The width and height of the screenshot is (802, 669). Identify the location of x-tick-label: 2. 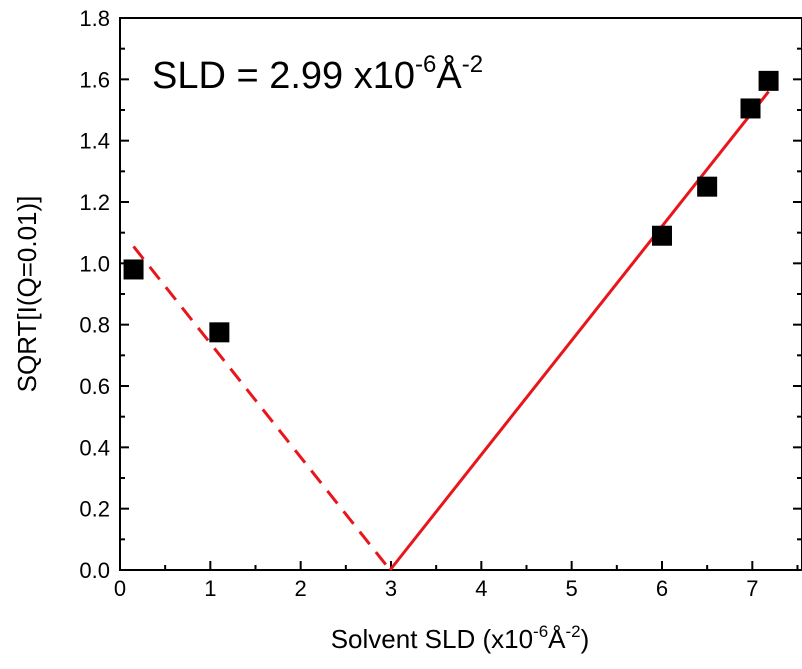
(301, 588).